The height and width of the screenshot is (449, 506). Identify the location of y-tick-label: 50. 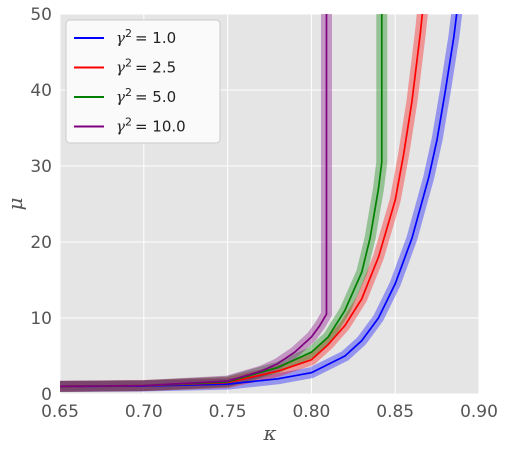
(41, 15).